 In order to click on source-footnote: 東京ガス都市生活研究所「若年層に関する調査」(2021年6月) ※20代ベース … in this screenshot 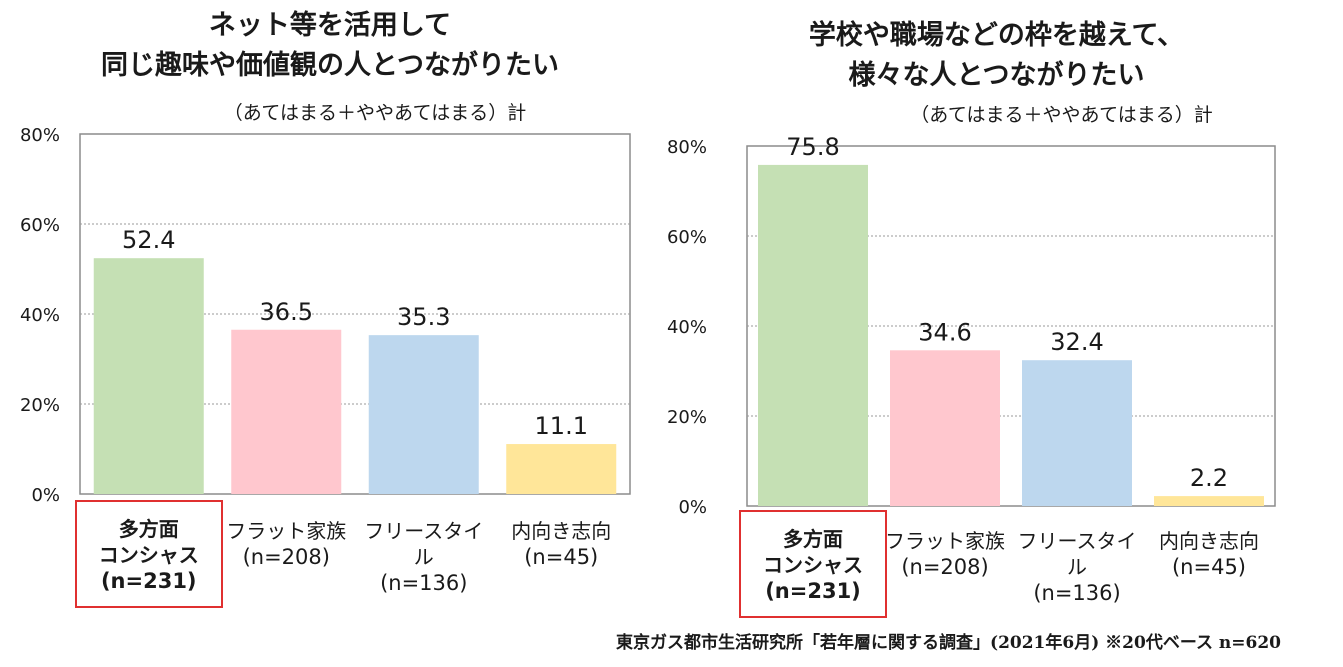, I will do `click(948, 643)`.